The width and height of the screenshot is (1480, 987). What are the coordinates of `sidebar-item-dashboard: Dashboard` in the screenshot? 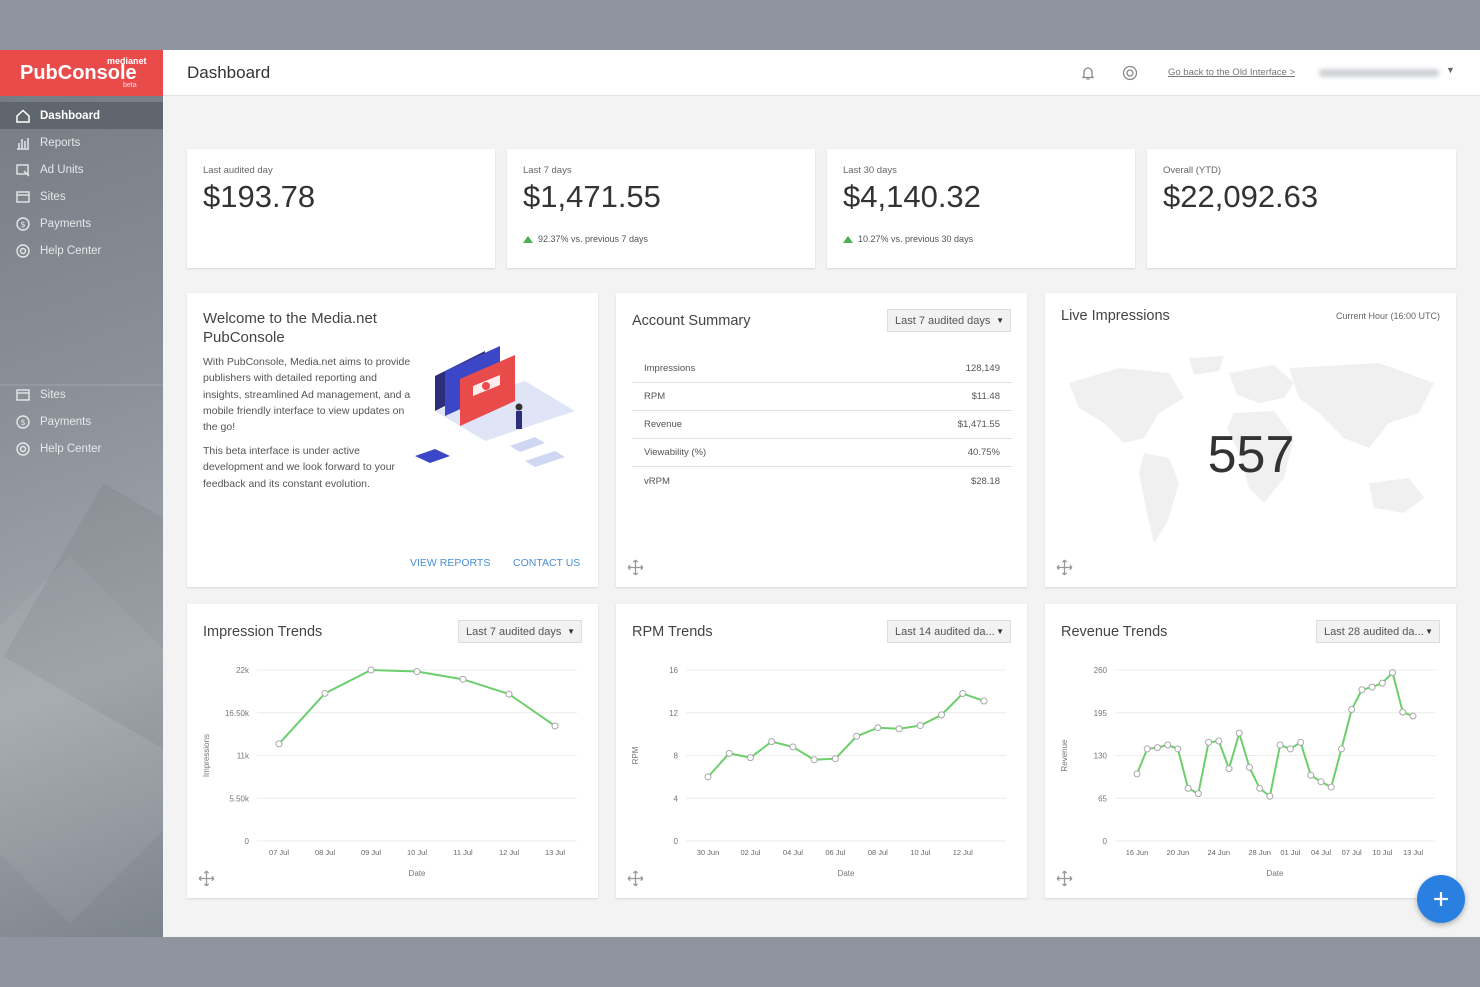 It's located at (81, 115).